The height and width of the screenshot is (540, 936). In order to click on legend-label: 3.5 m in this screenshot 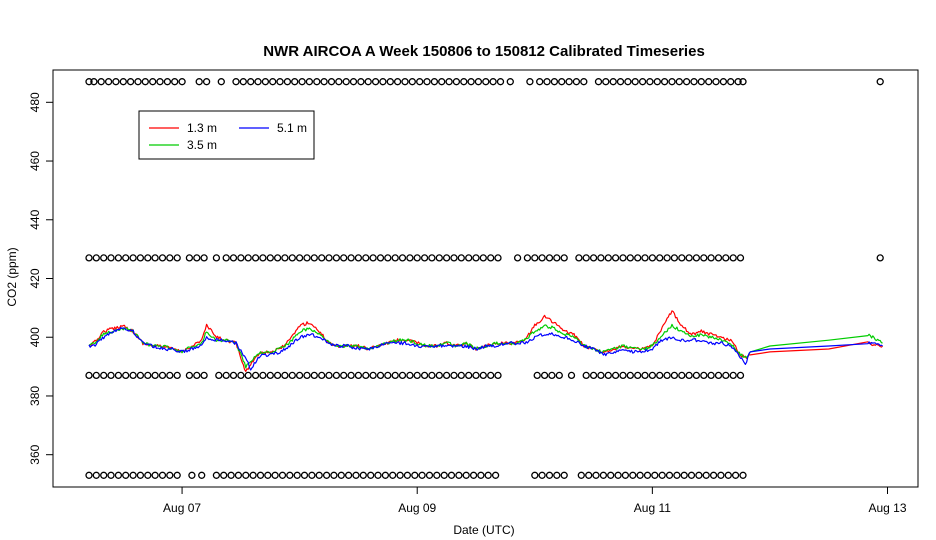, I will do `click(202, 145)`.